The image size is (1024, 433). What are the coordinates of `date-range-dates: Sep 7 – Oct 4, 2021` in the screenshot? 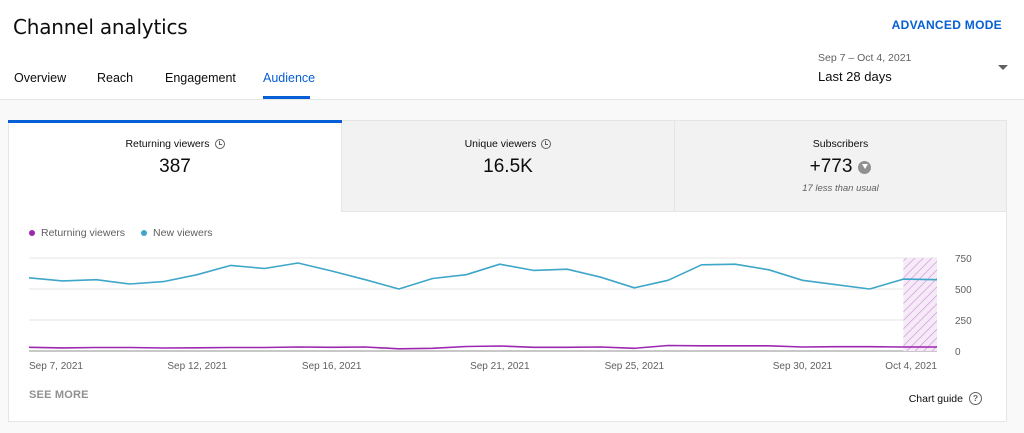 It's located at (865, 58).